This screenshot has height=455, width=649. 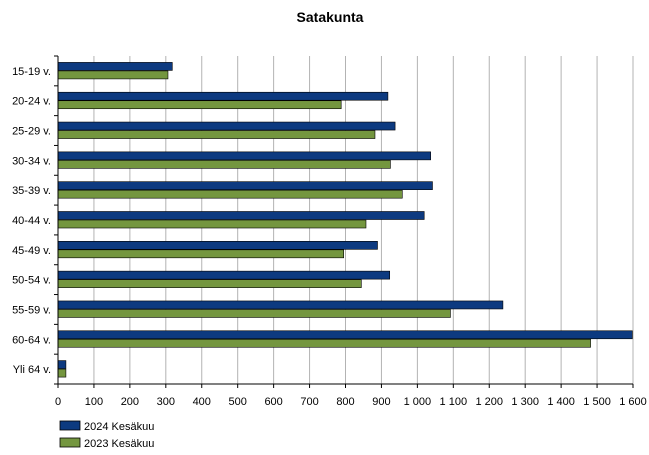 What do you see at coordinates (273, 402) in the screenshot?
I see `x-tick-label: 600` at bounding box center [273, 402].